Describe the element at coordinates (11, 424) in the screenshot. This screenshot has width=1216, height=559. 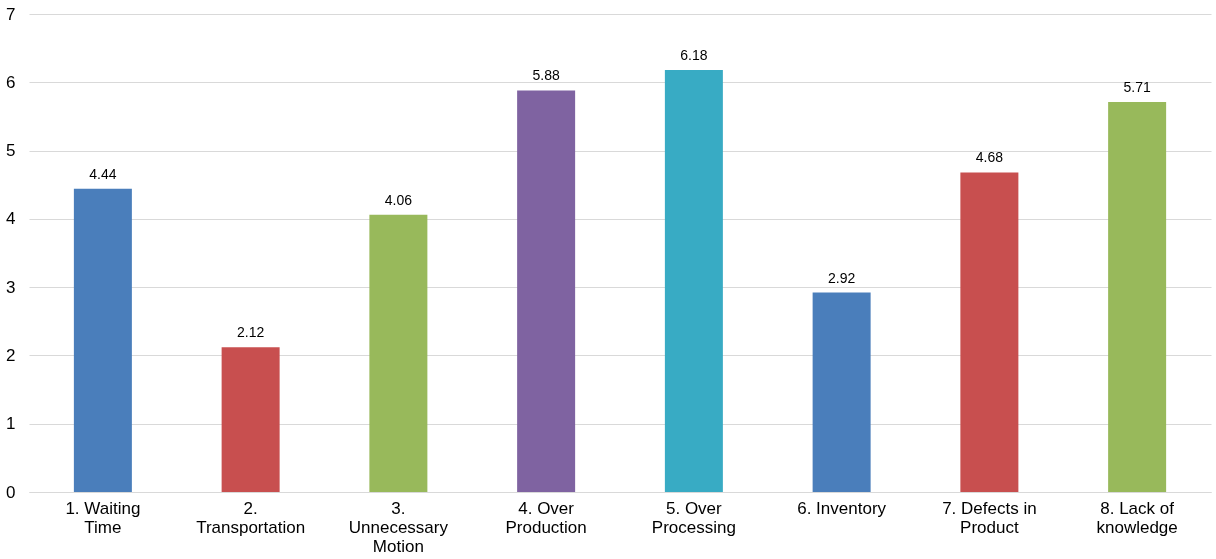
I see `y-tick-label: 1` at that location.